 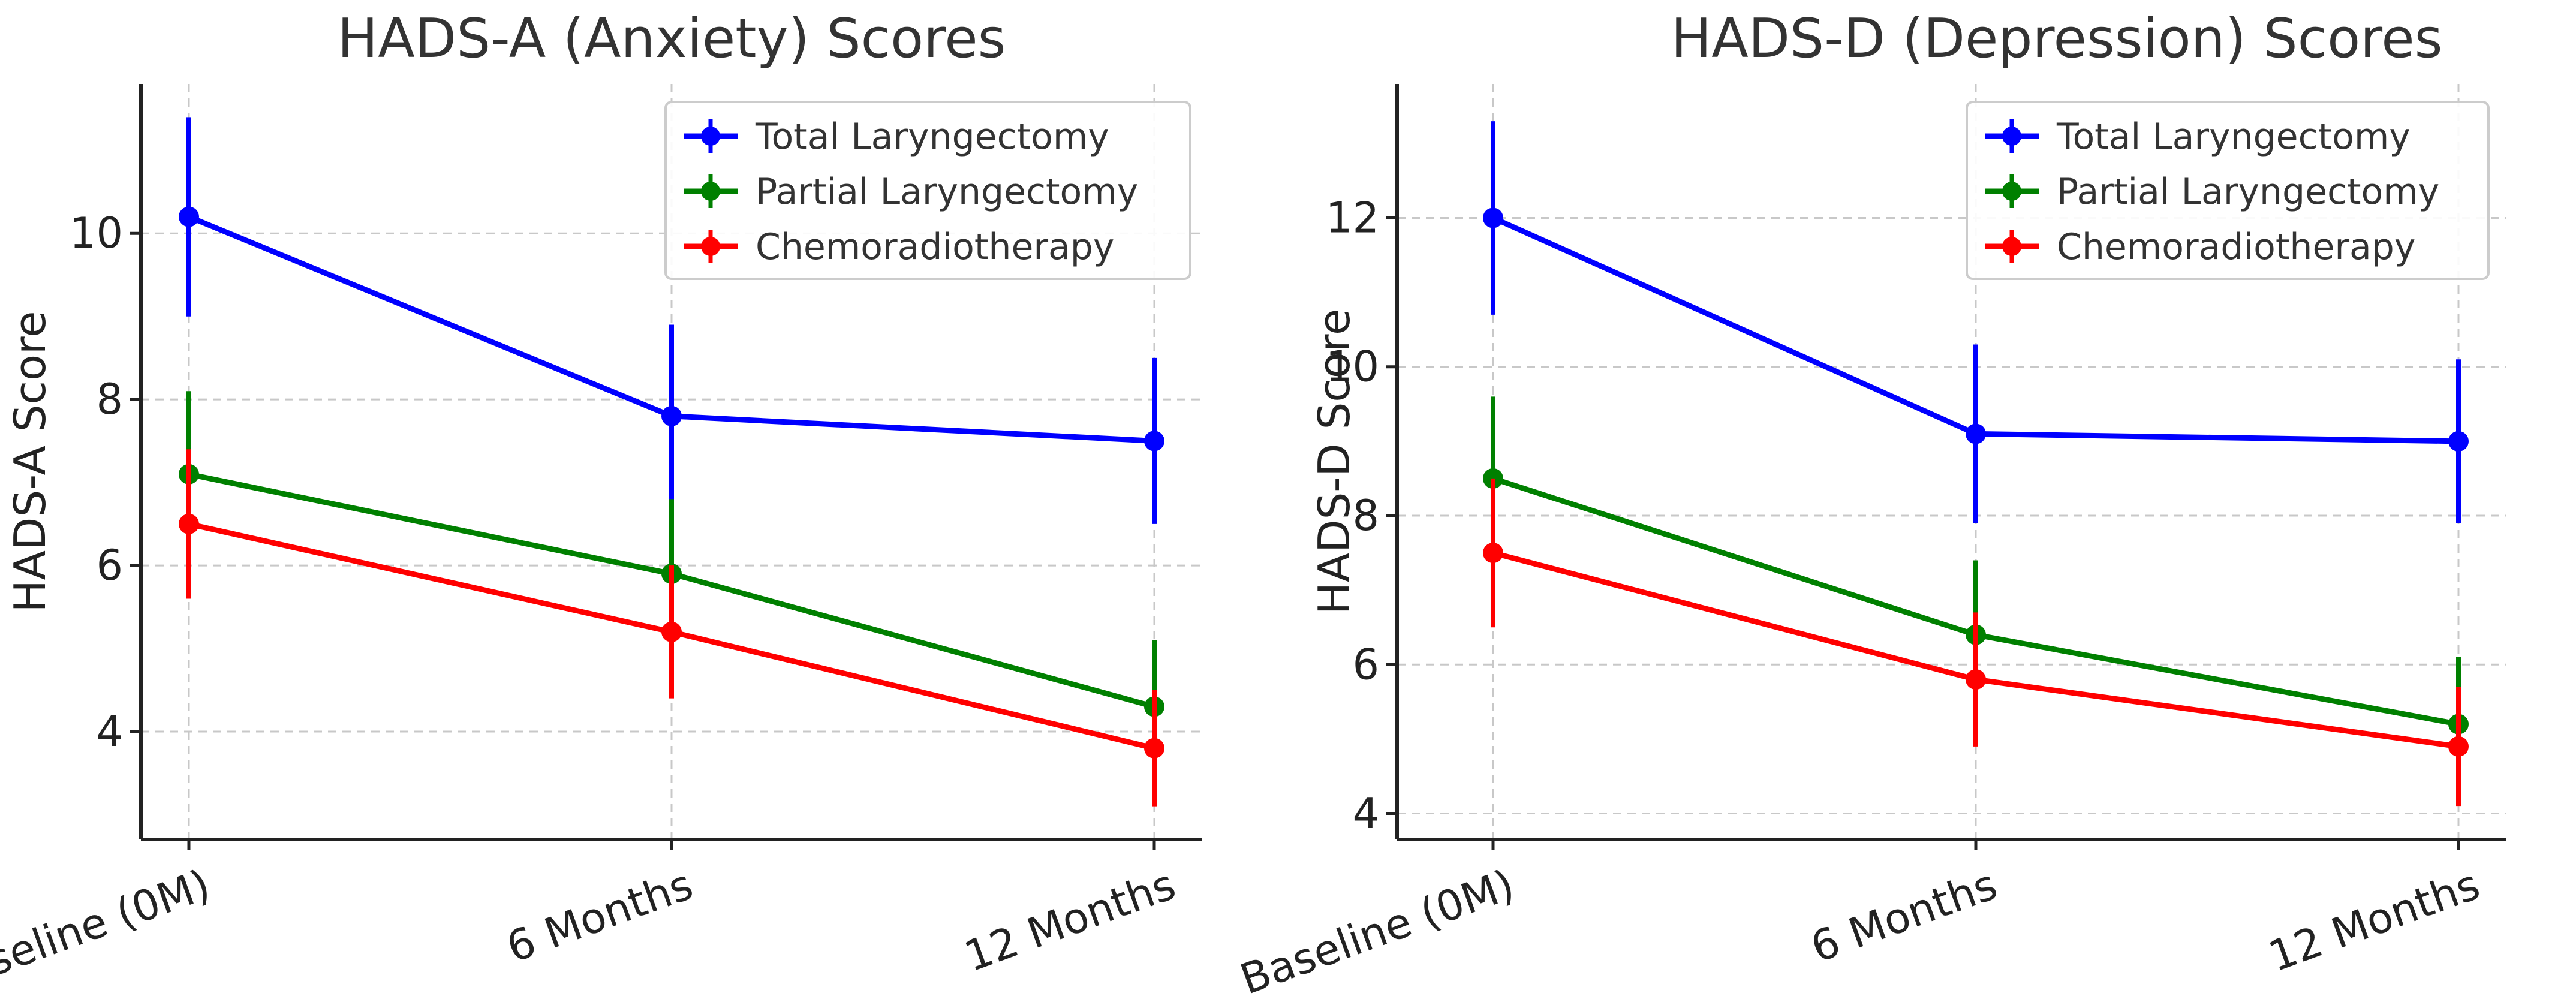 I want to click on chart-title: HADS-D (Depression) Scores, so click(x=2057, y=38).